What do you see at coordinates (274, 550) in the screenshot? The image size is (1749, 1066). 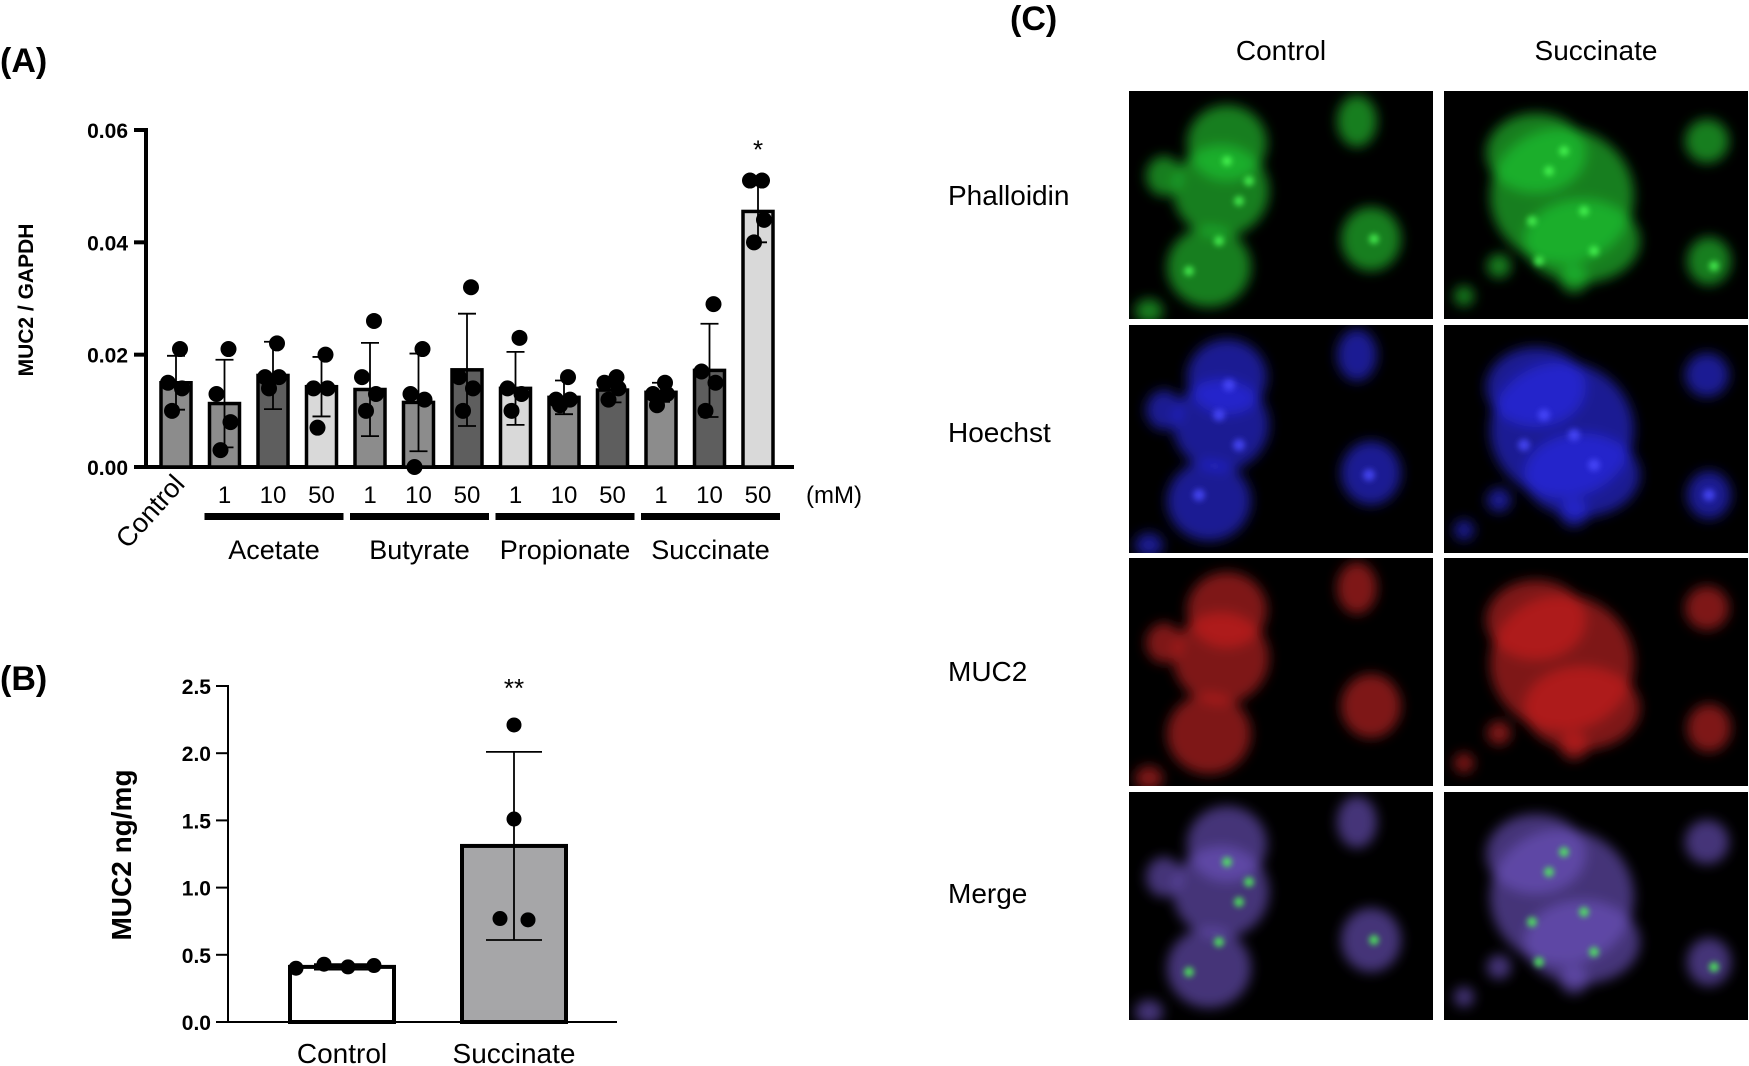 I see `chart-a-group-label: Acetate` at bounding box center [274, 550].